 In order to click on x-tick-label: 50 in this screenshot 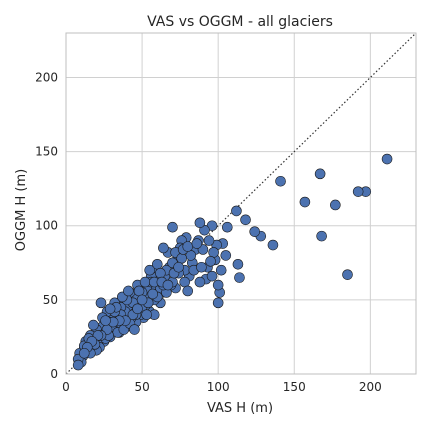, I will do `click(141, 387)`.